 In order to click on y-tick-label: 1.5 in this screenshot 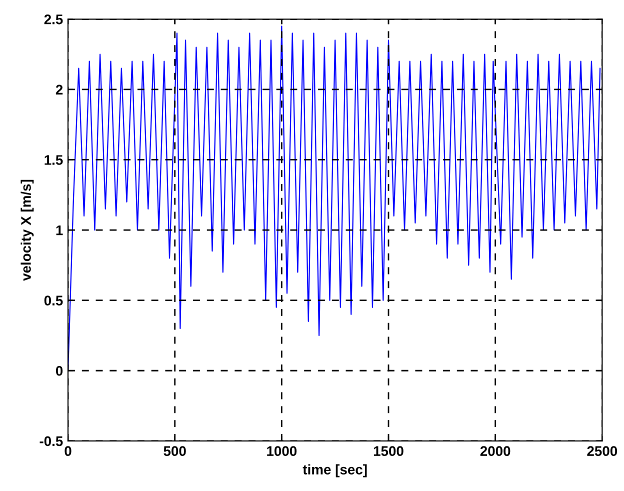, I will do `click(53, 160)`.